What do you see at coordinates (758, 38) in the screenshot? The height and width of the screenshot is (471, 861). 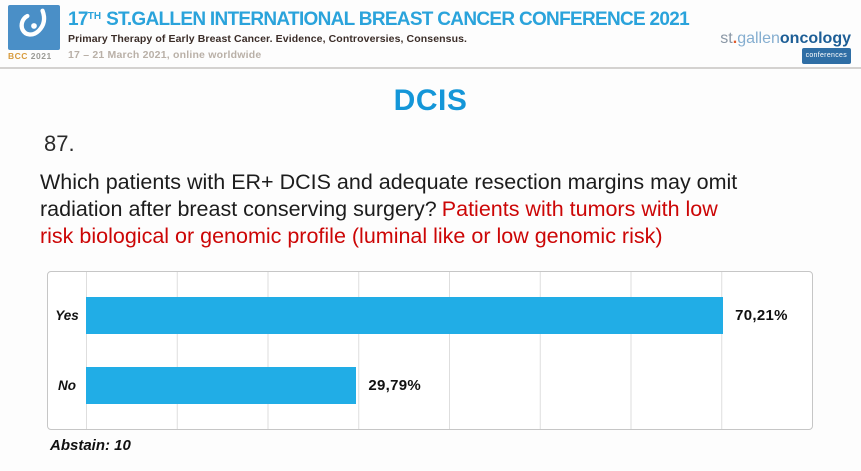 I see `brand-gallen: gallen` at bounding box center [758, 38].